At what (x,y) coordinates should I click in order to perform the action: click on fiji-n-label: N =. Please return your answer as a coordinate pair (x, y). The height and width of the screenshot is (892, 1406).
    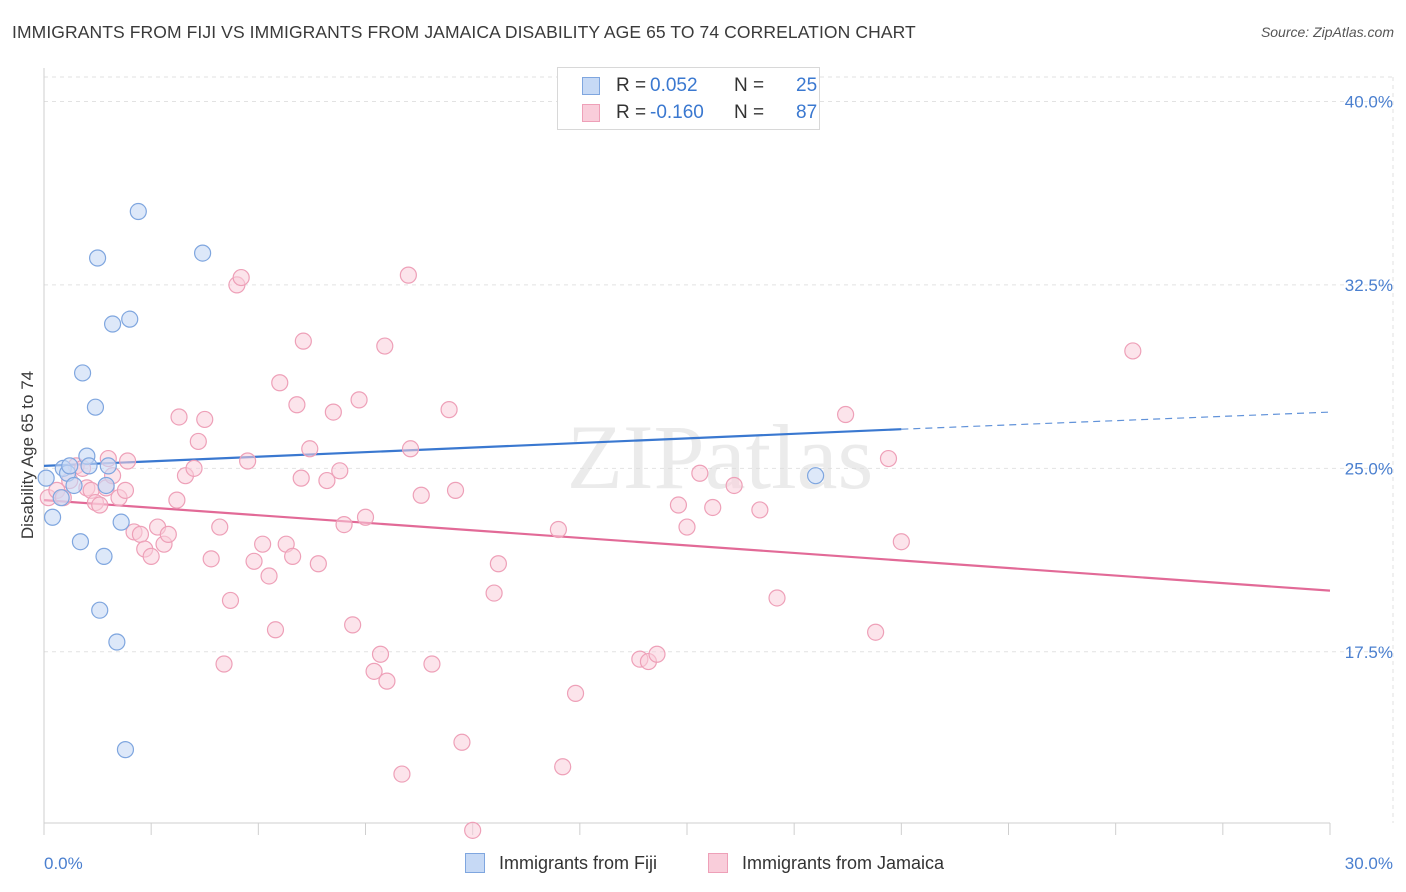
    Looking at the image, I should click on (749, 85).